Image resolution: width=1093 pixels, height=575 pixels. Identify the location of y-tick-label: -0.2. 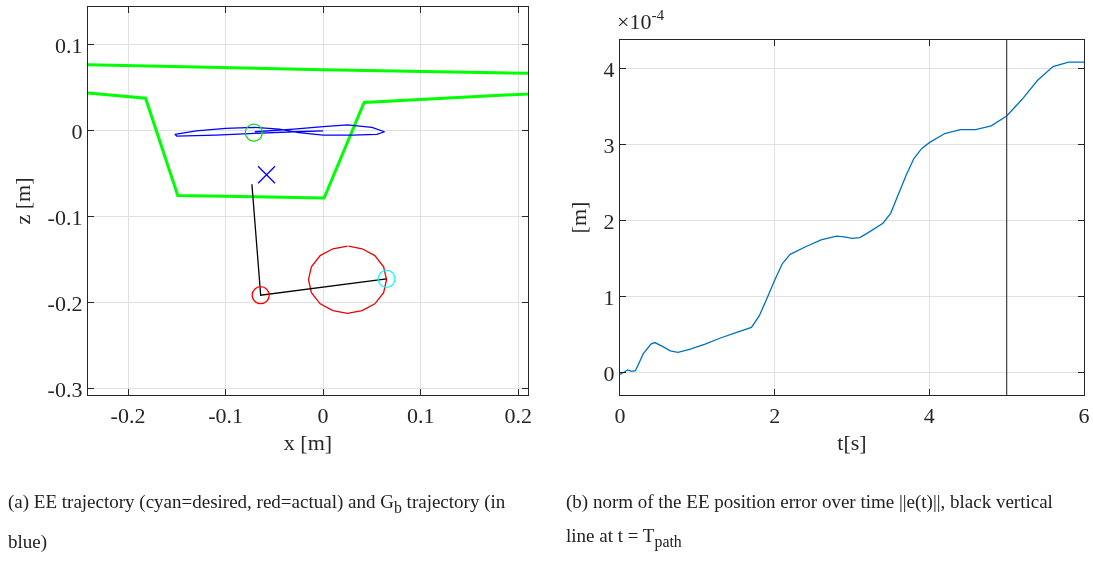
(65, 303).